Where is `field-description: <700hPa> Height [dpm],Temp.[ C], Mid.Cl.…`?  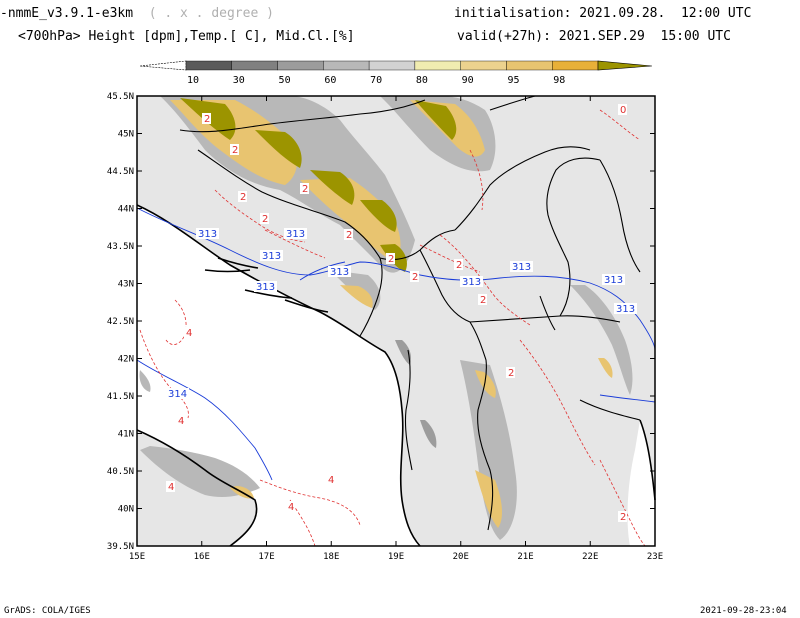
field-description: <700hPa> Height [dpm],Temp.[ C], Mid.Cl.… is located at coordinates (186, 36).